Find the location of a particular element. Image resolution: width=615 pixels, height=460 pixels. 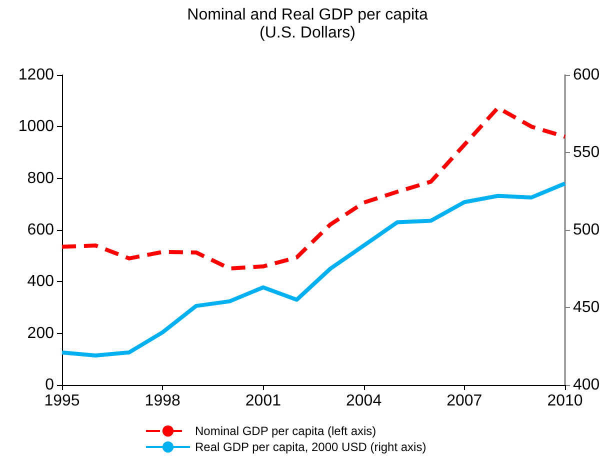

y2-tick-label: 400 is located at coordinates (586, 385).